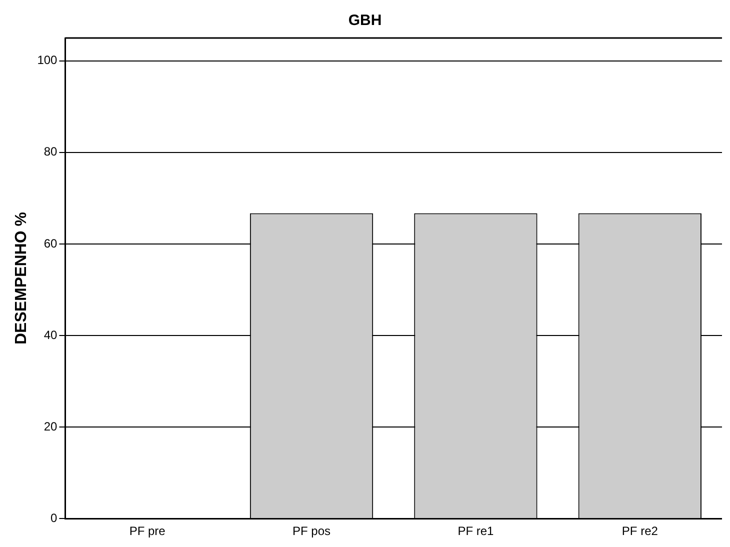  Describe the element at coordinates (365, 21) in the screenshot. I see `chart-title: GBH` at that location.